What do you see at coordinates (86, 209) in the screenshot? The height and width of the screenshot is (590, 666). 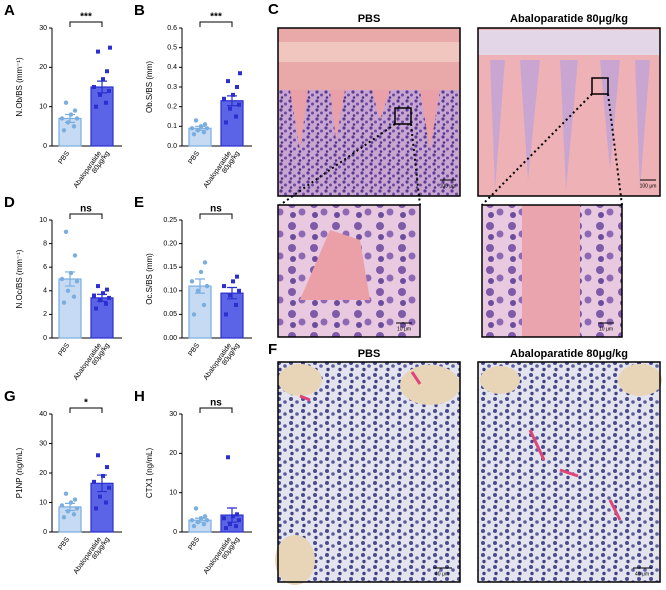 I see `significance-label: ns` at bounding box center [86, 209].